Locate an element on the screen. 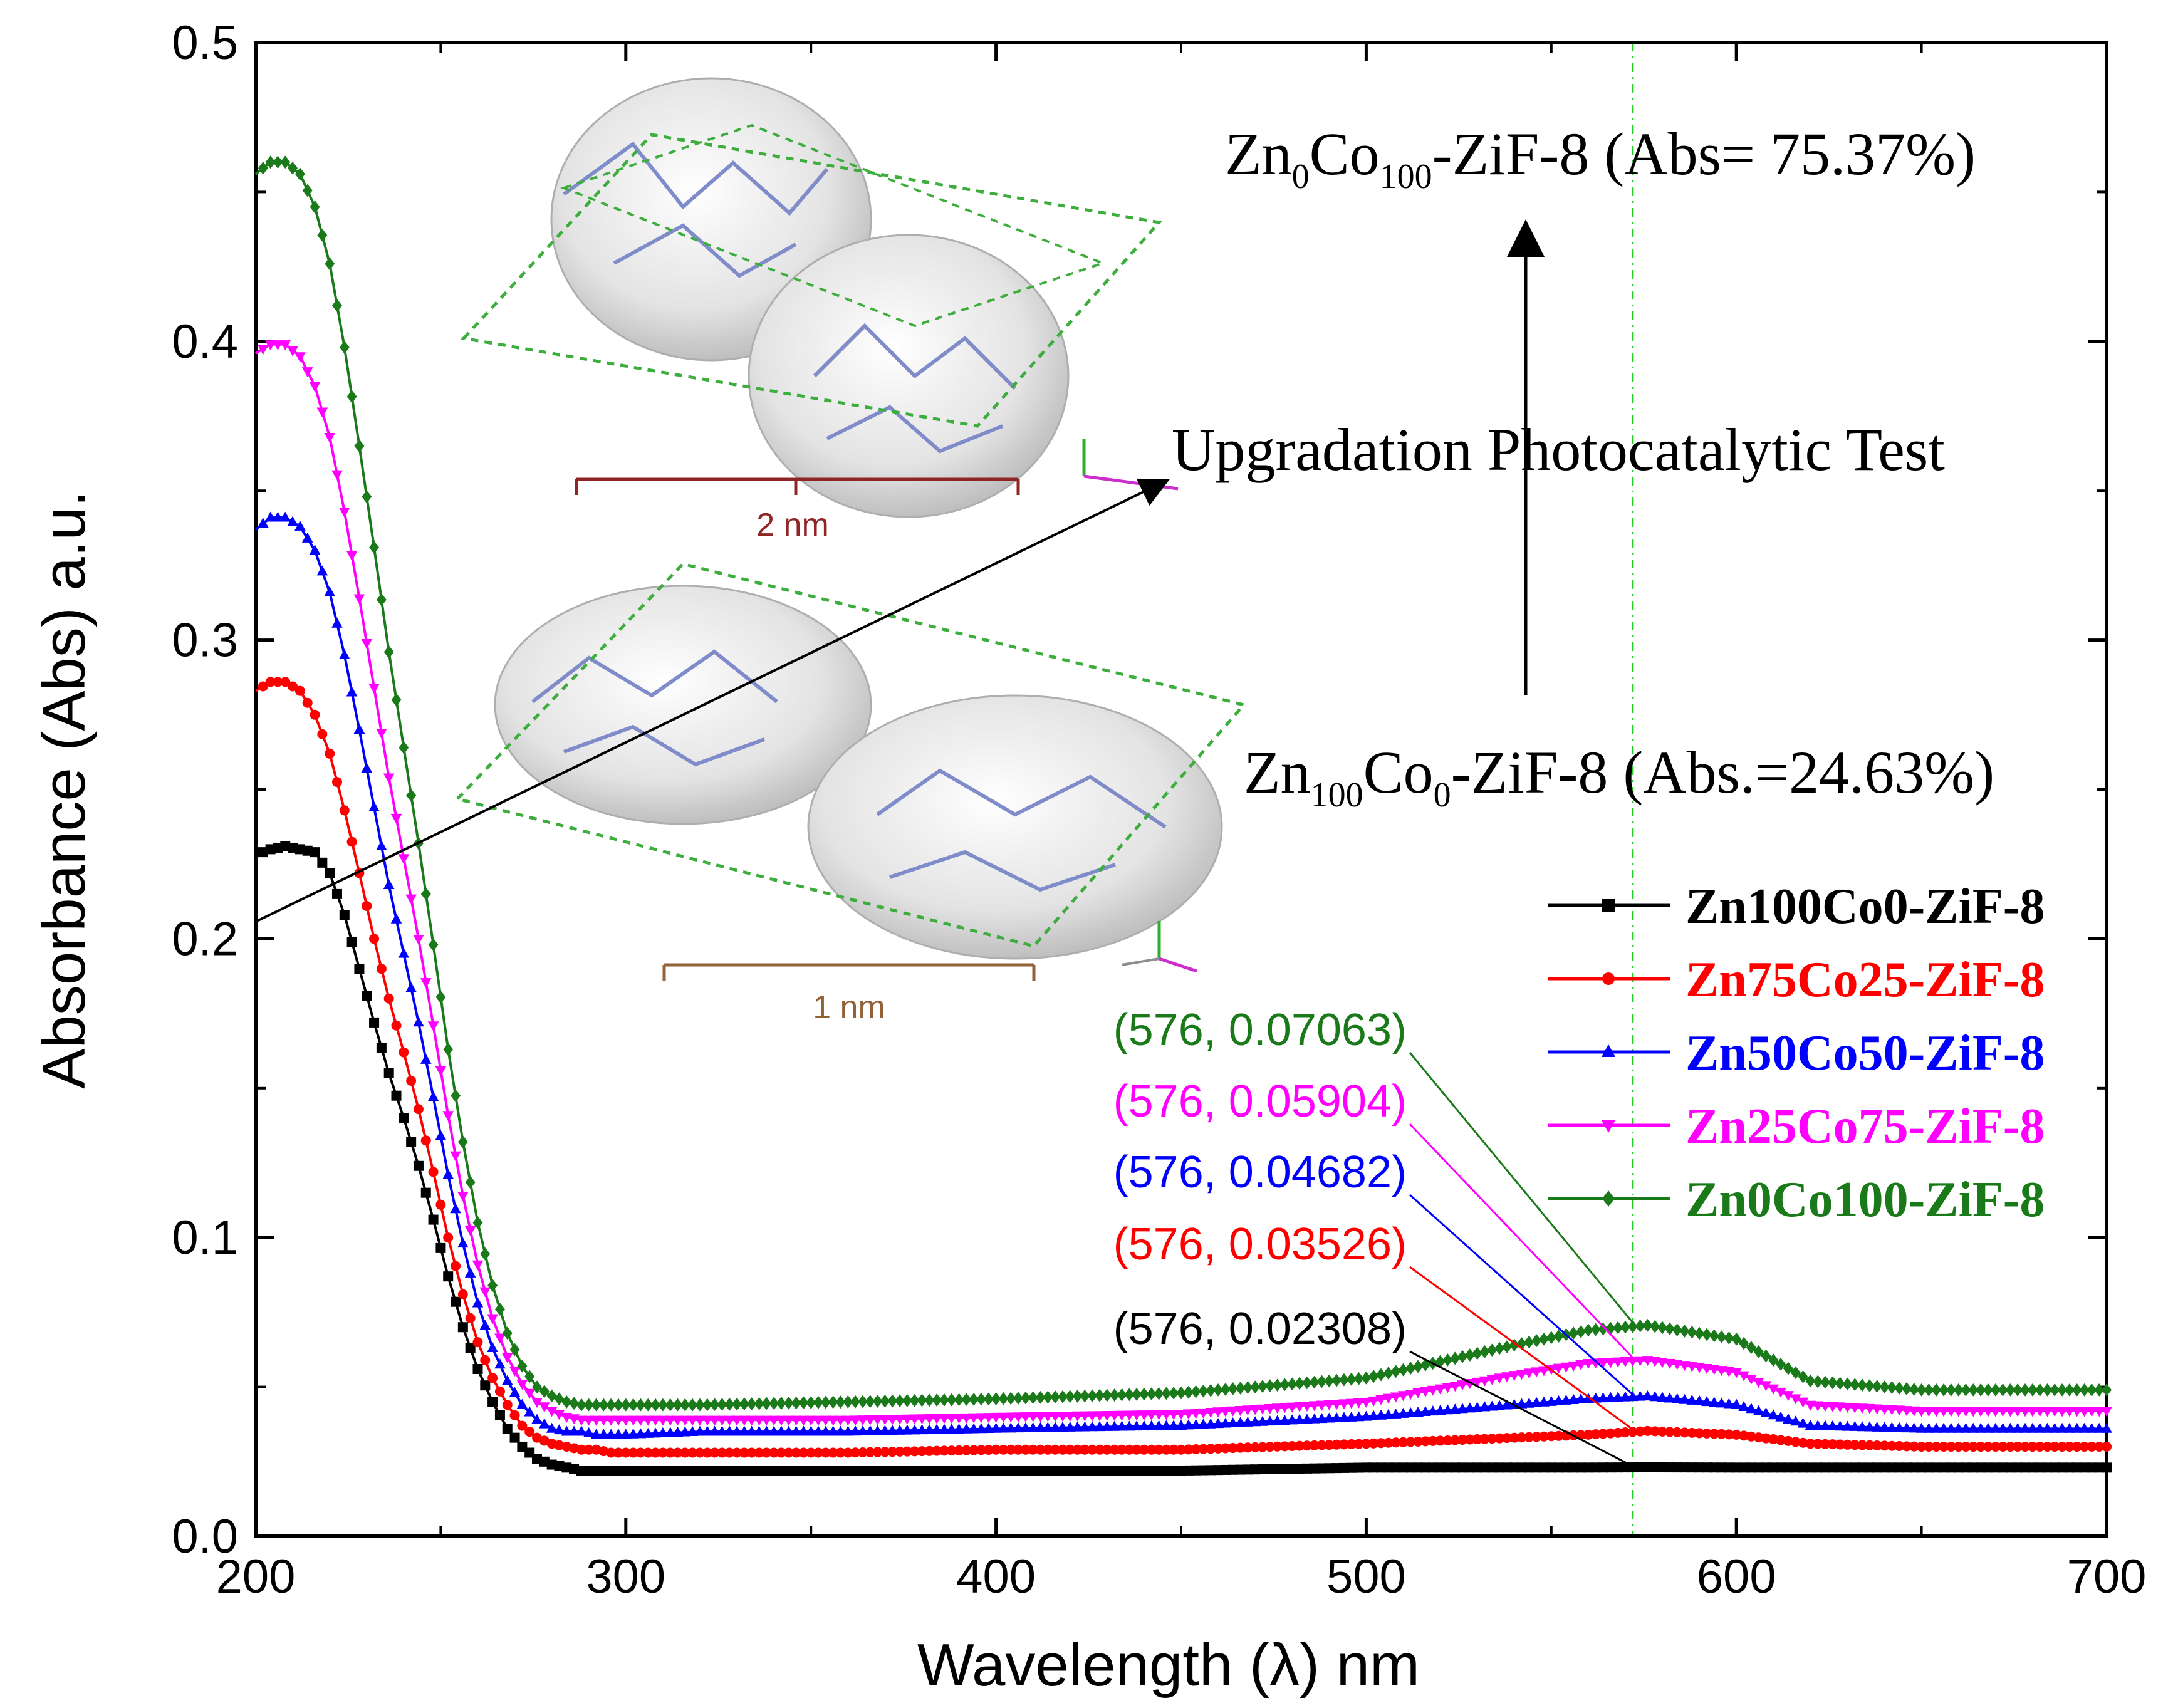 The image size is (2178, 1708). legend-label: Zn0Co100-ZiF-8 is located at coordinates (1865, 1200).